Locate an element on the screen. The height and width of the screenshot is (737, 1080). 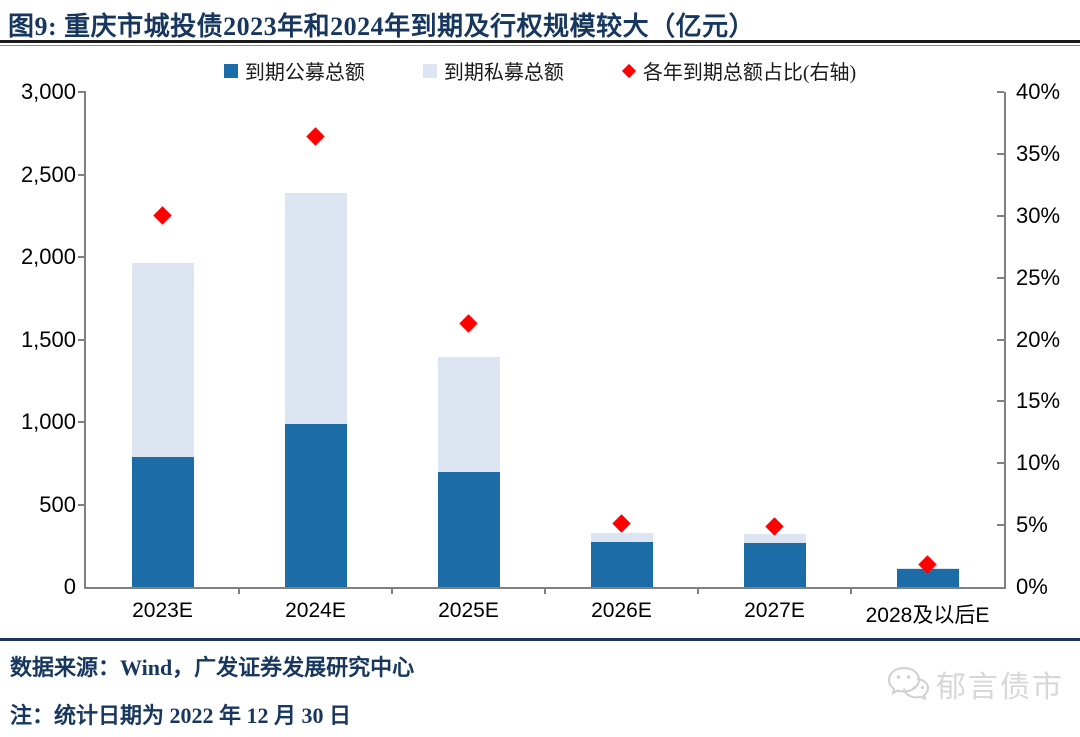
left-axis-label: 500 is located at coordinates (57, 504).